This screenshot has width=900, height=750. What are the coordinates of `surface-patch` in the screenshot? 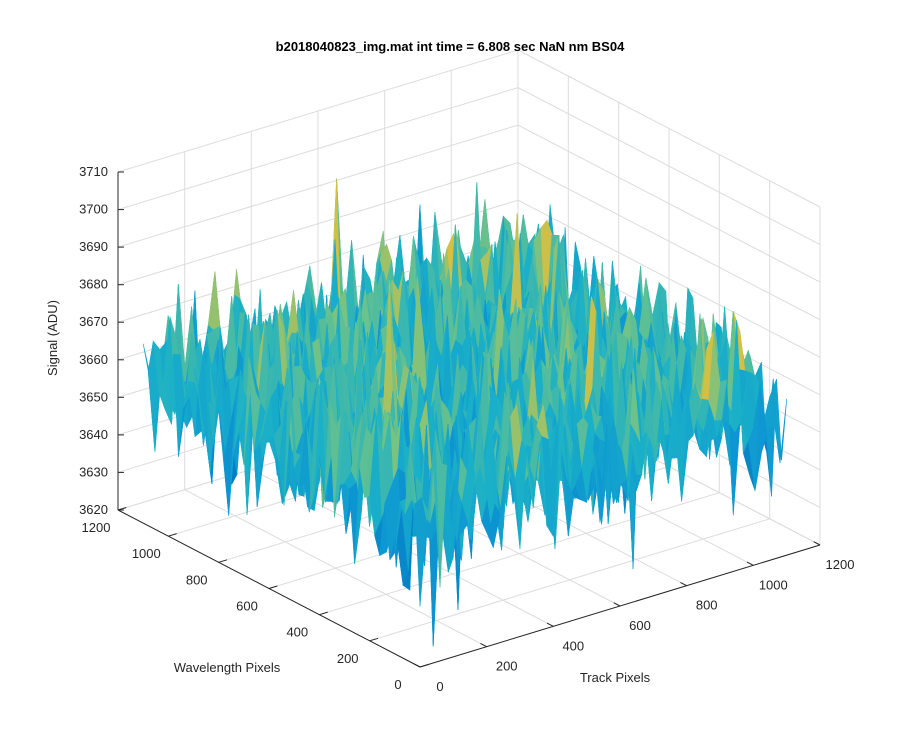 It's located at (421, 552).